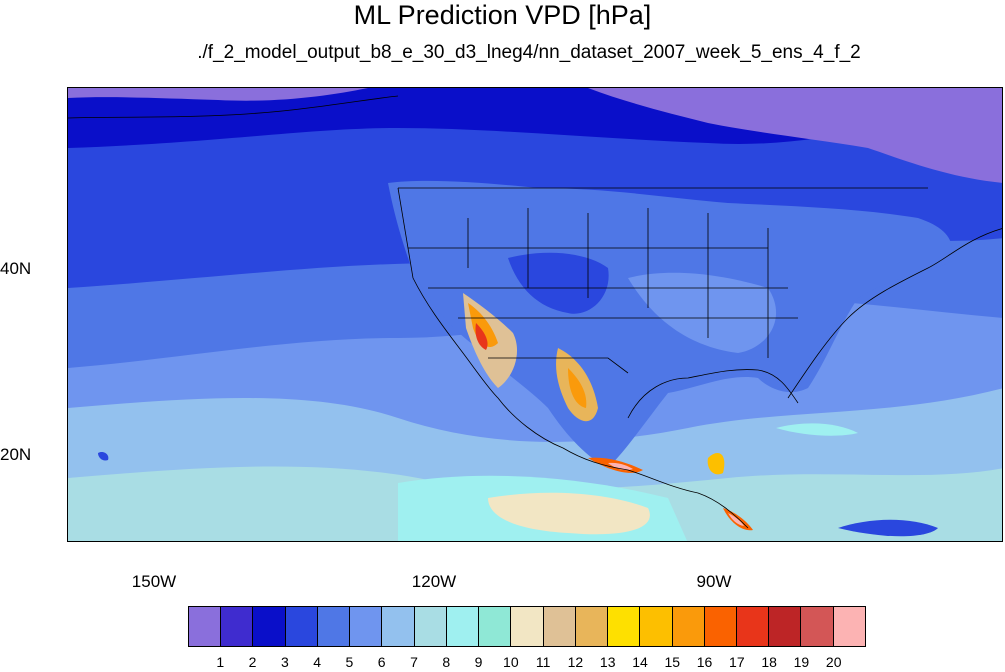  What do you see at coordinates (672, 662) in the screenshot?
I see `colorbar-tick-label: 15` at bounding box center [672, 662].